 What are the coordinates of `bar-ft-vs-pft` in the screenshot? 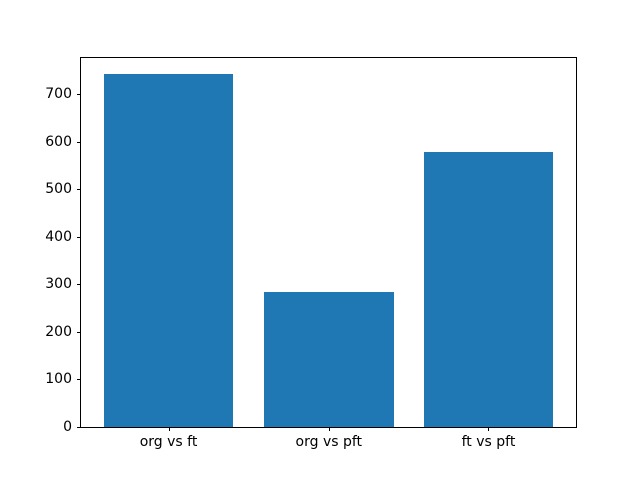 It's located at (488, 289).